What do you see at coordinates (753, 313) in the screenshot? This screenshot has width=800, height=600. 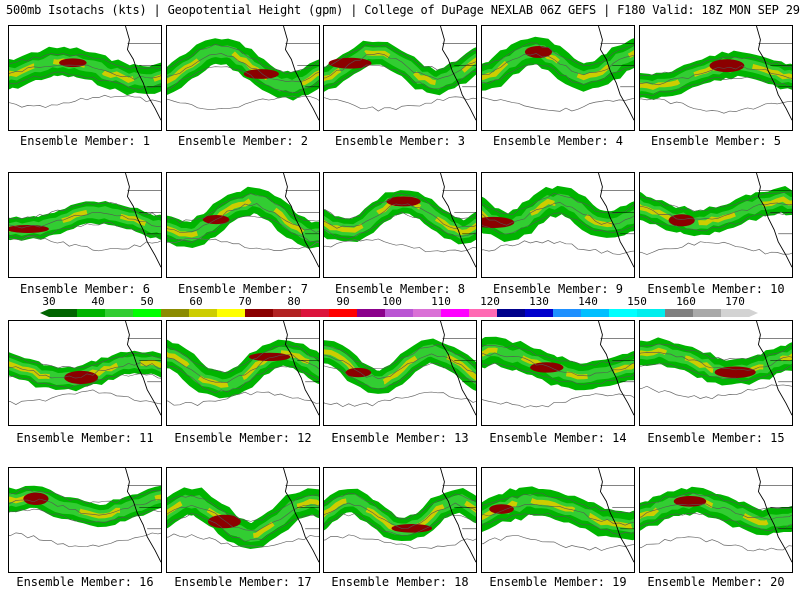 I see `colorbar-max-arrow` at bounding box center [753, 313].